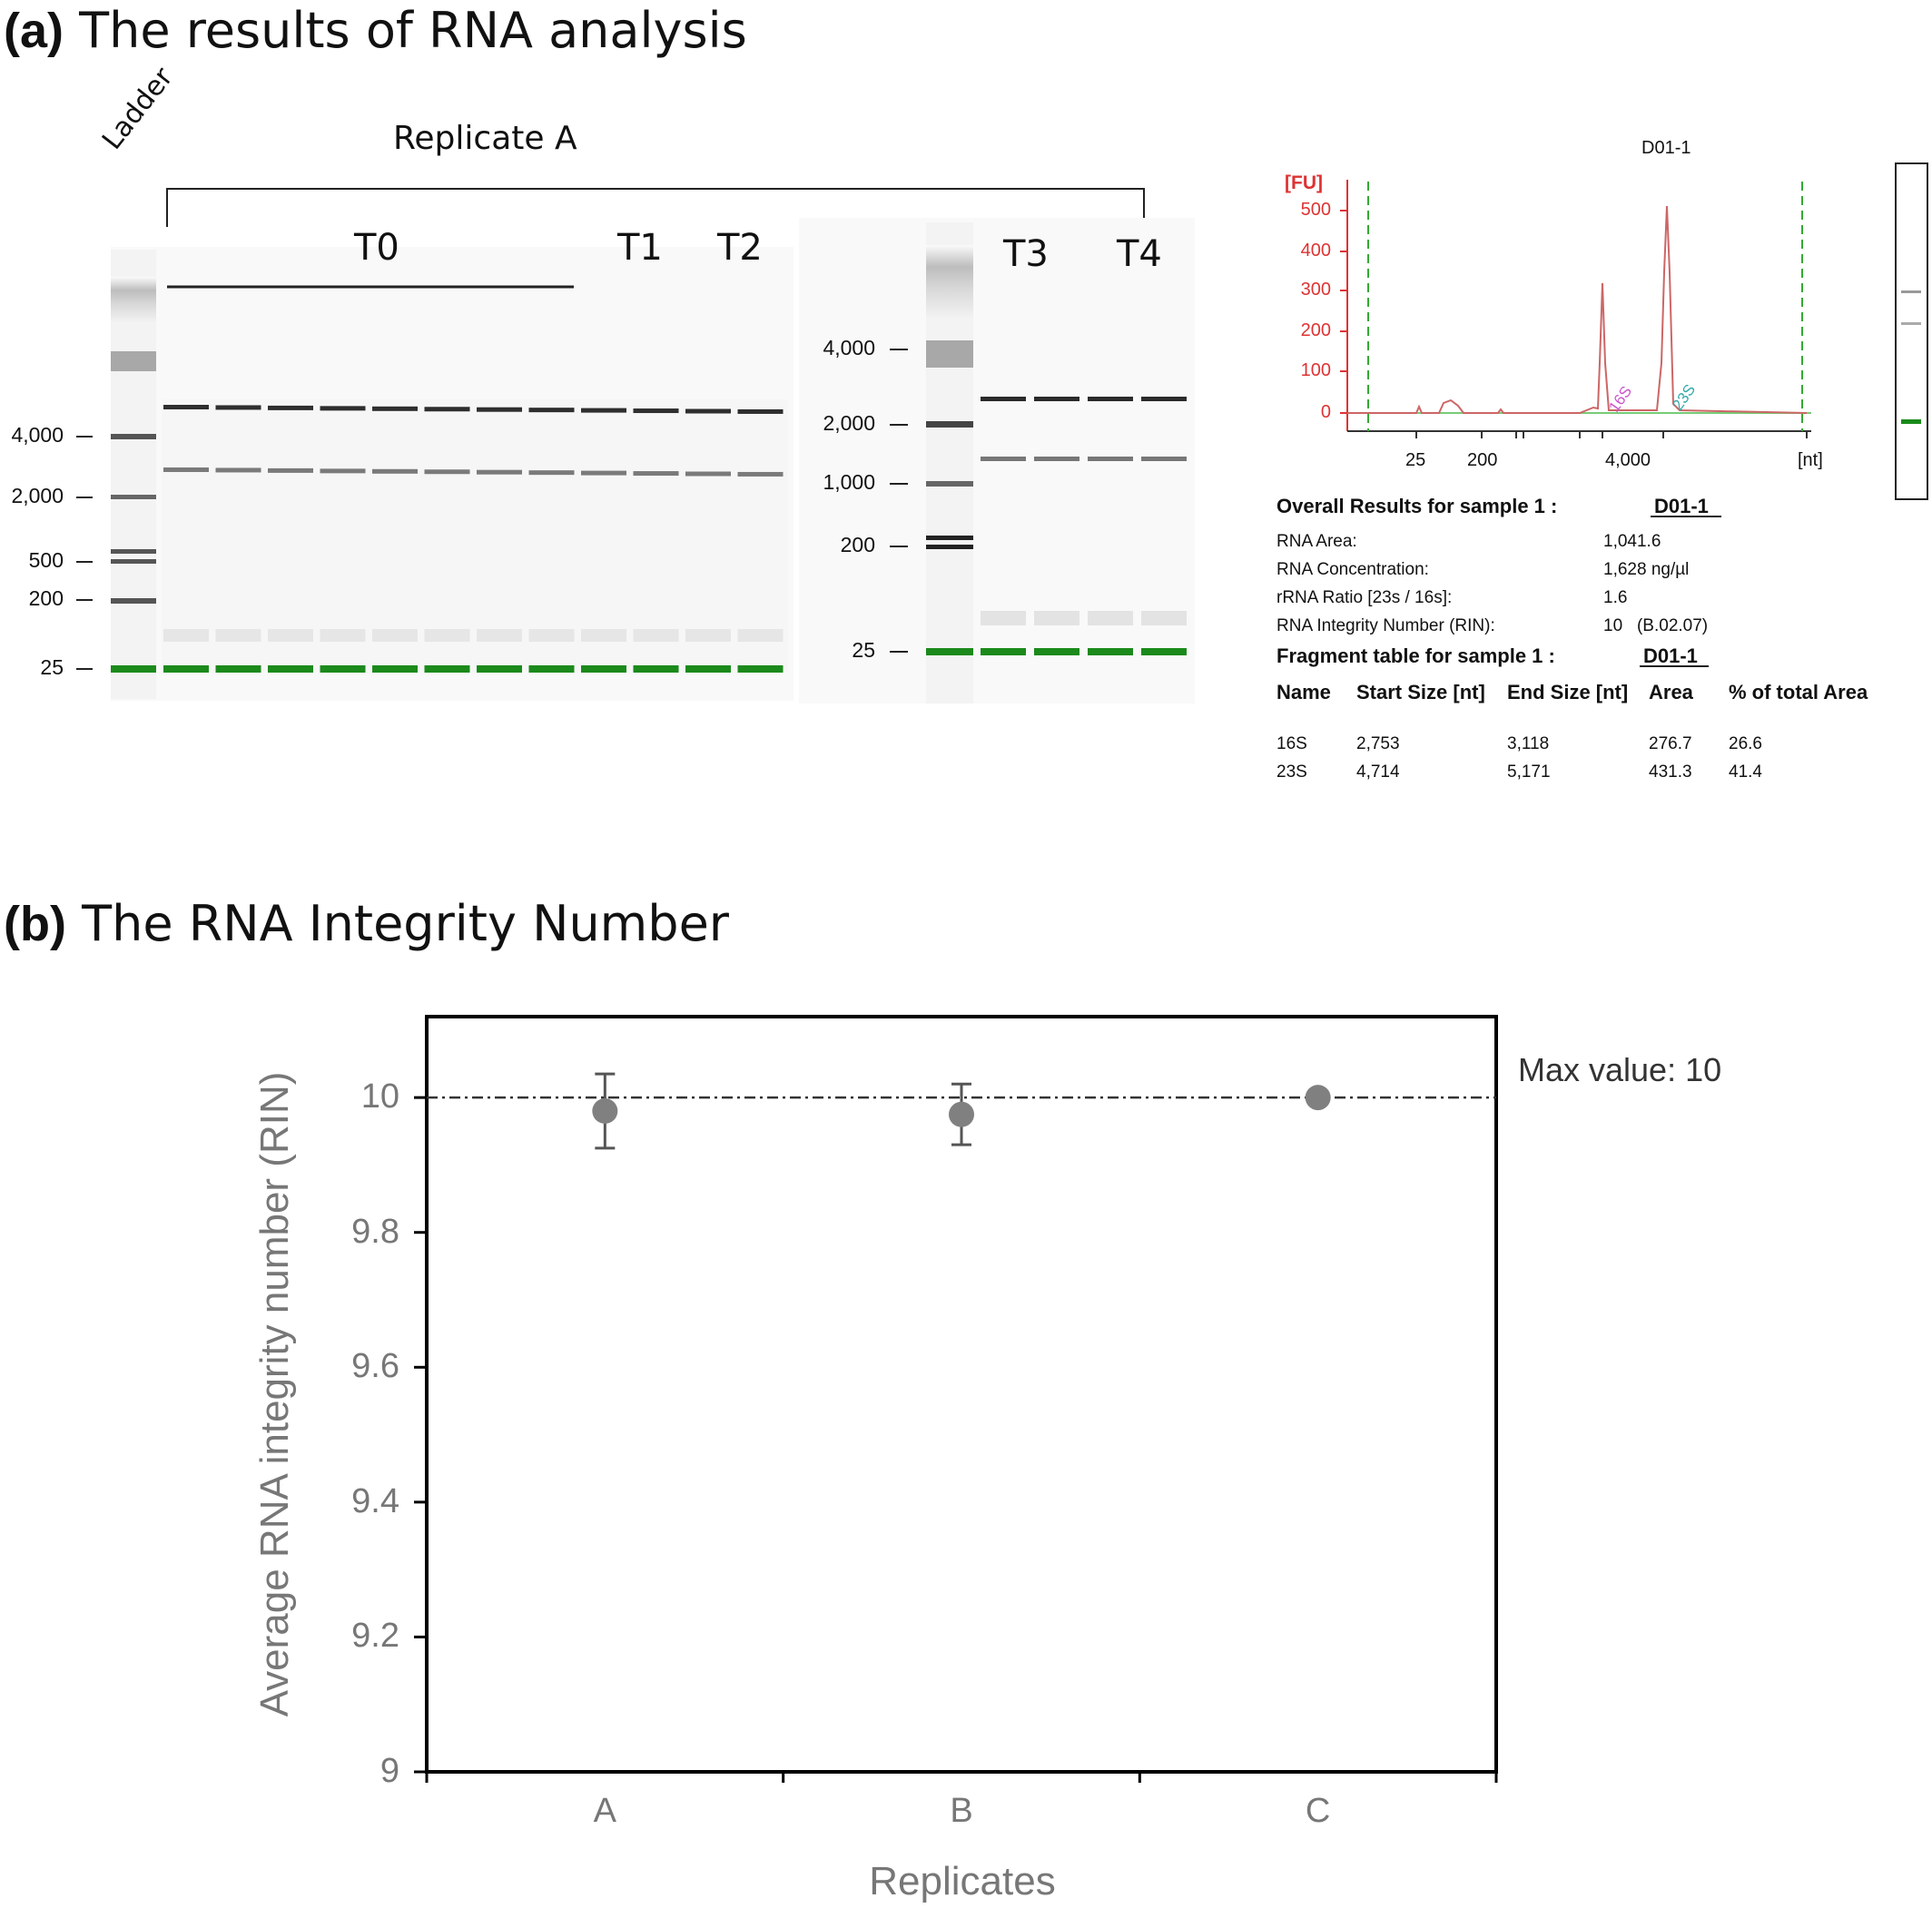 This screenshot has height=1908, width=1932. Describe the element at coordinates (1628, 460) in the screenshot. I see `epg-x-tick-4000: 4,000` at that location.